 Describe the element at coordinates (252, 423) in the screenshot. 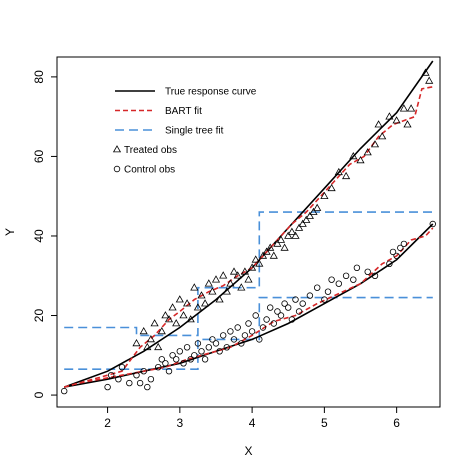

I see `x-tick-label: 4` at that location.